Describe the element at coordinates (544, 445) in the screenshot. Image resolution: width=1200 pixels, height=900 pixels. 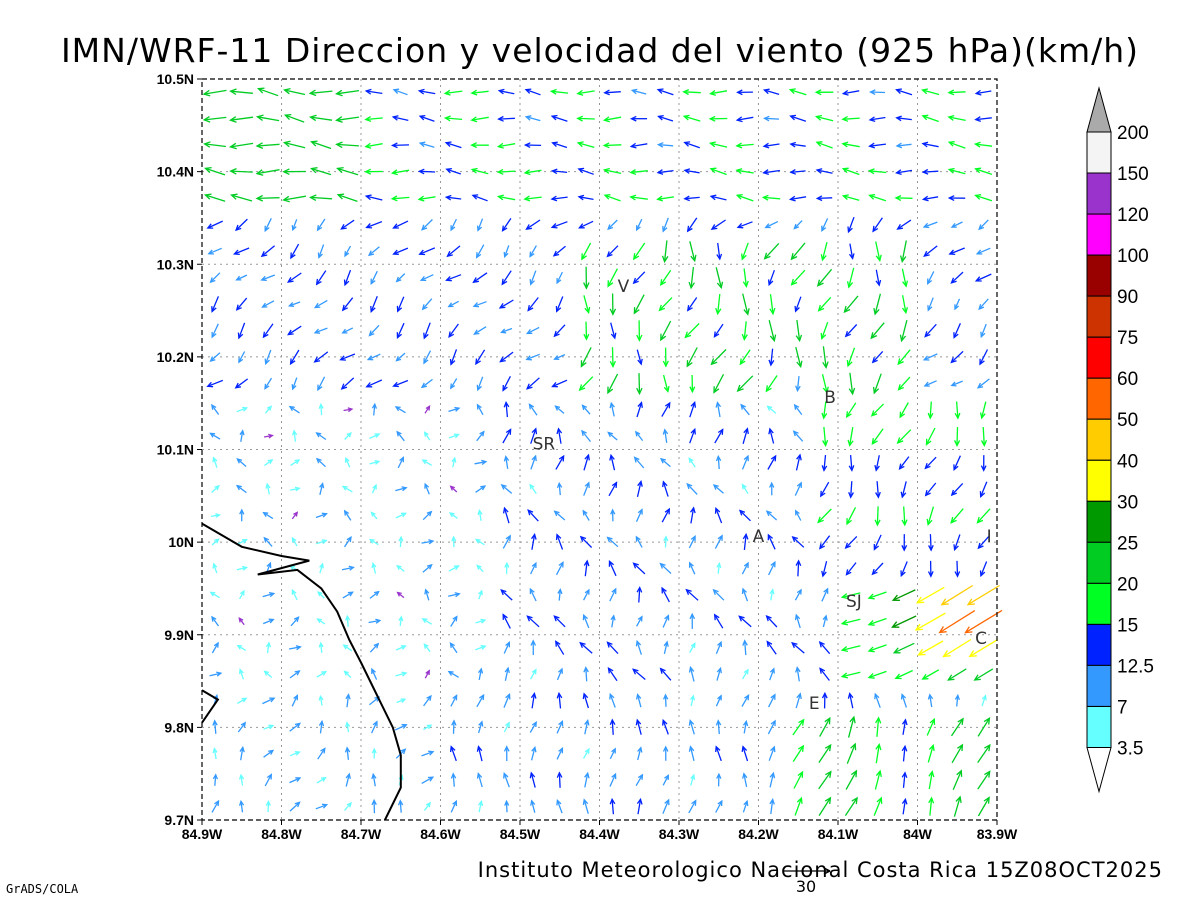
I see `city-marker-label: SR` at that location.